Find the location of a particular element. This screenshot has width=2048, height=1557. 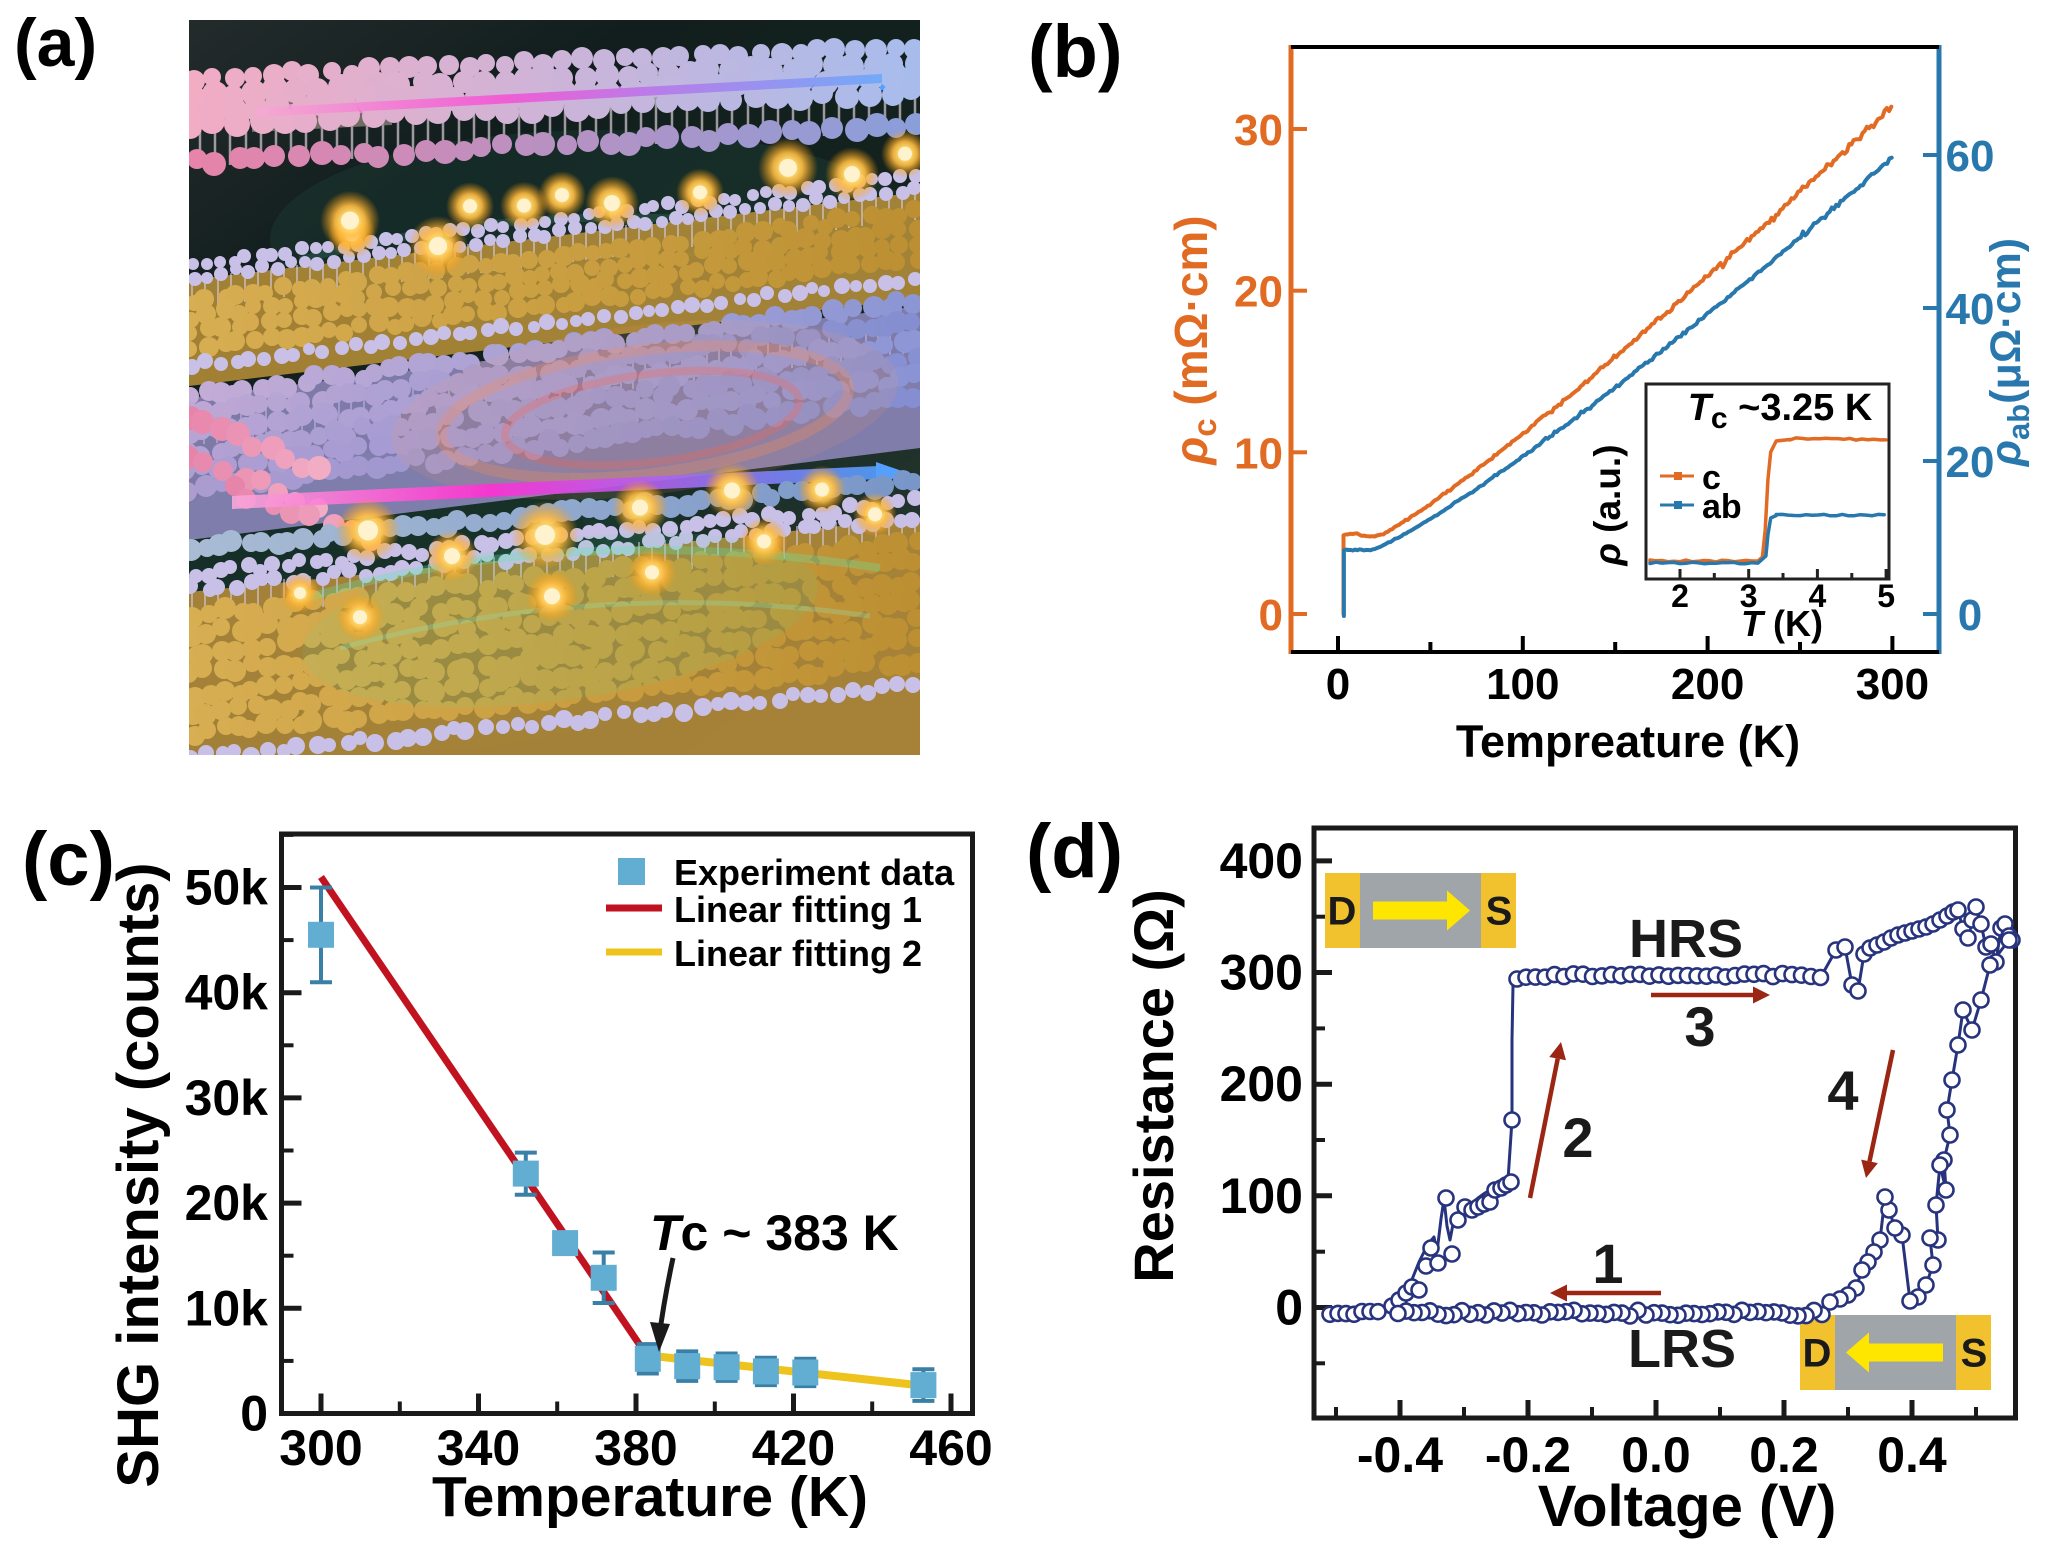

svg-text: Temperature (K) is located at coordinates (650, 1497).